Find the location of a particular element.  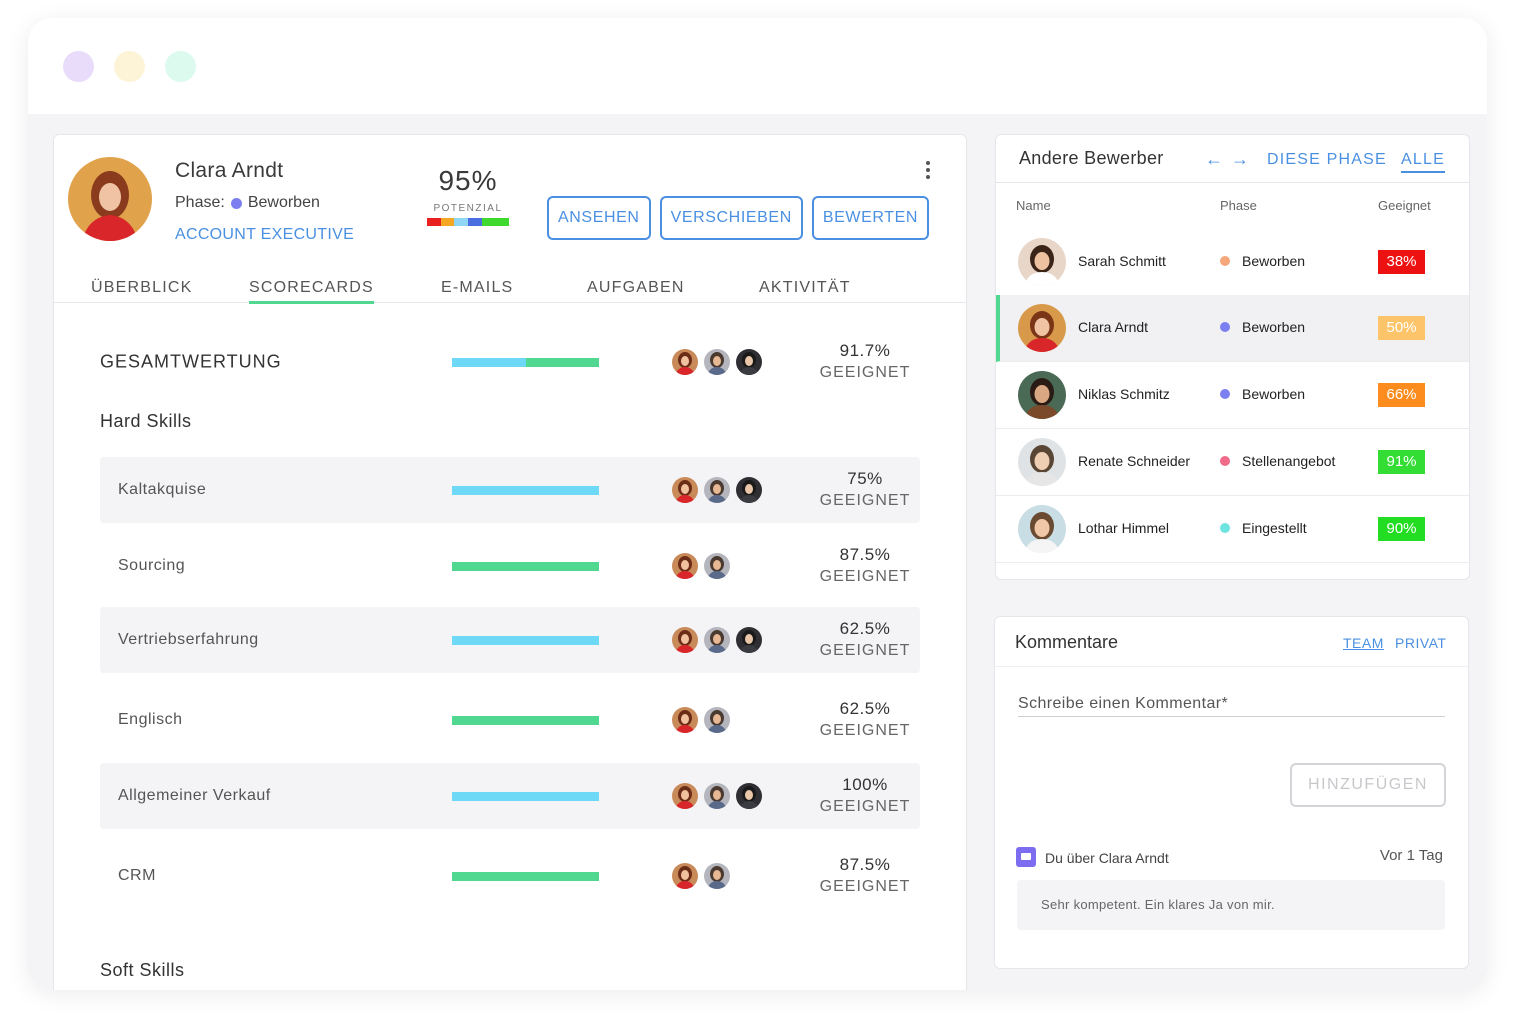

candidate-row: Renate Schneider Stellenangebot 91% is located at coordinates (1232, 462).